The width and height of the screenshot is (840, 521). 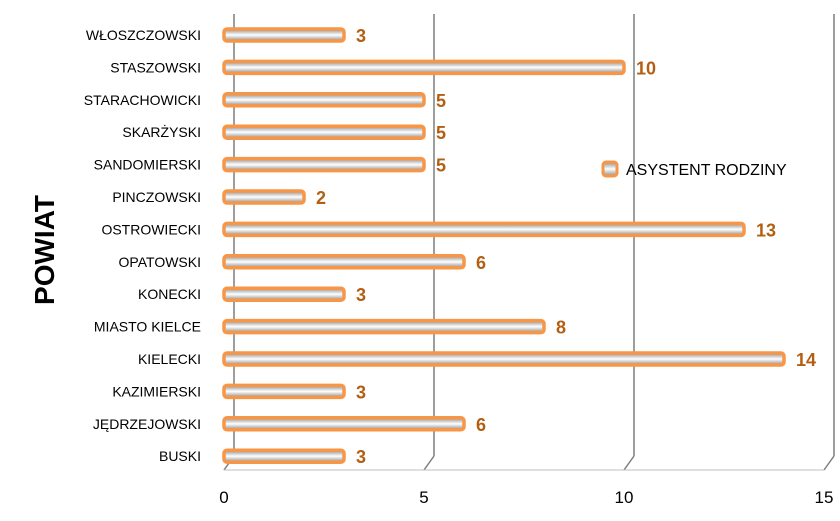 What do you see at coordinates (160, 262) in the screenshot?
I see `category-label: OPATOWSKI` at bounding box center [160, 262].